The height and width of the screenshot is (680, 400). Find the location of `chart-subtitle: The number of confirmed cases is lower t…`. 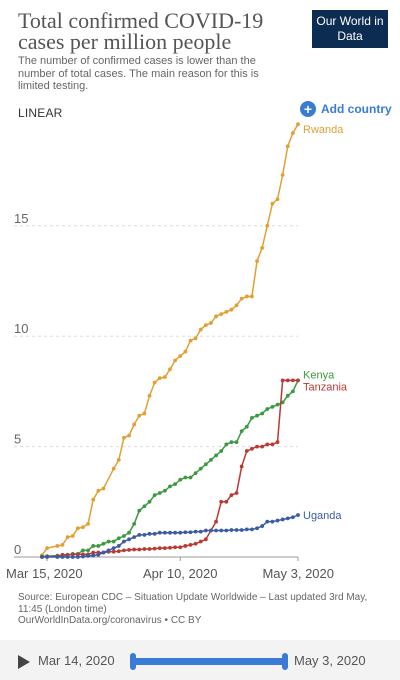

chart-subtitle: The number of confirmed cases is lower t… is located at coordinates (138, 73).